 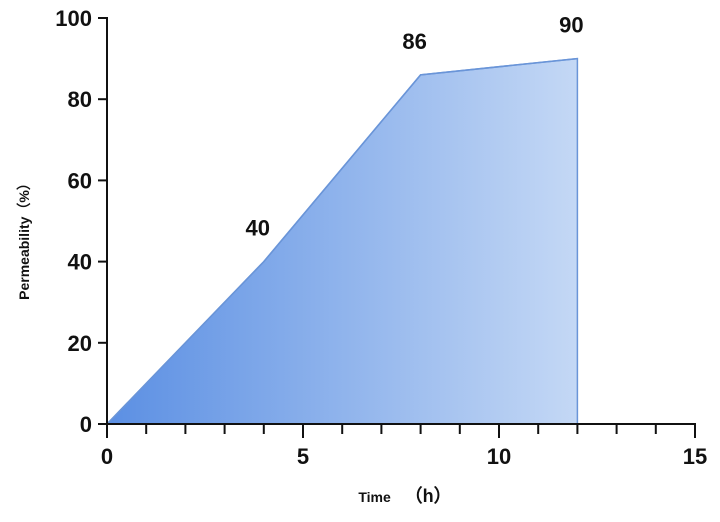 I want to click on x-tick-label: 10, so click(x=499, y=456).